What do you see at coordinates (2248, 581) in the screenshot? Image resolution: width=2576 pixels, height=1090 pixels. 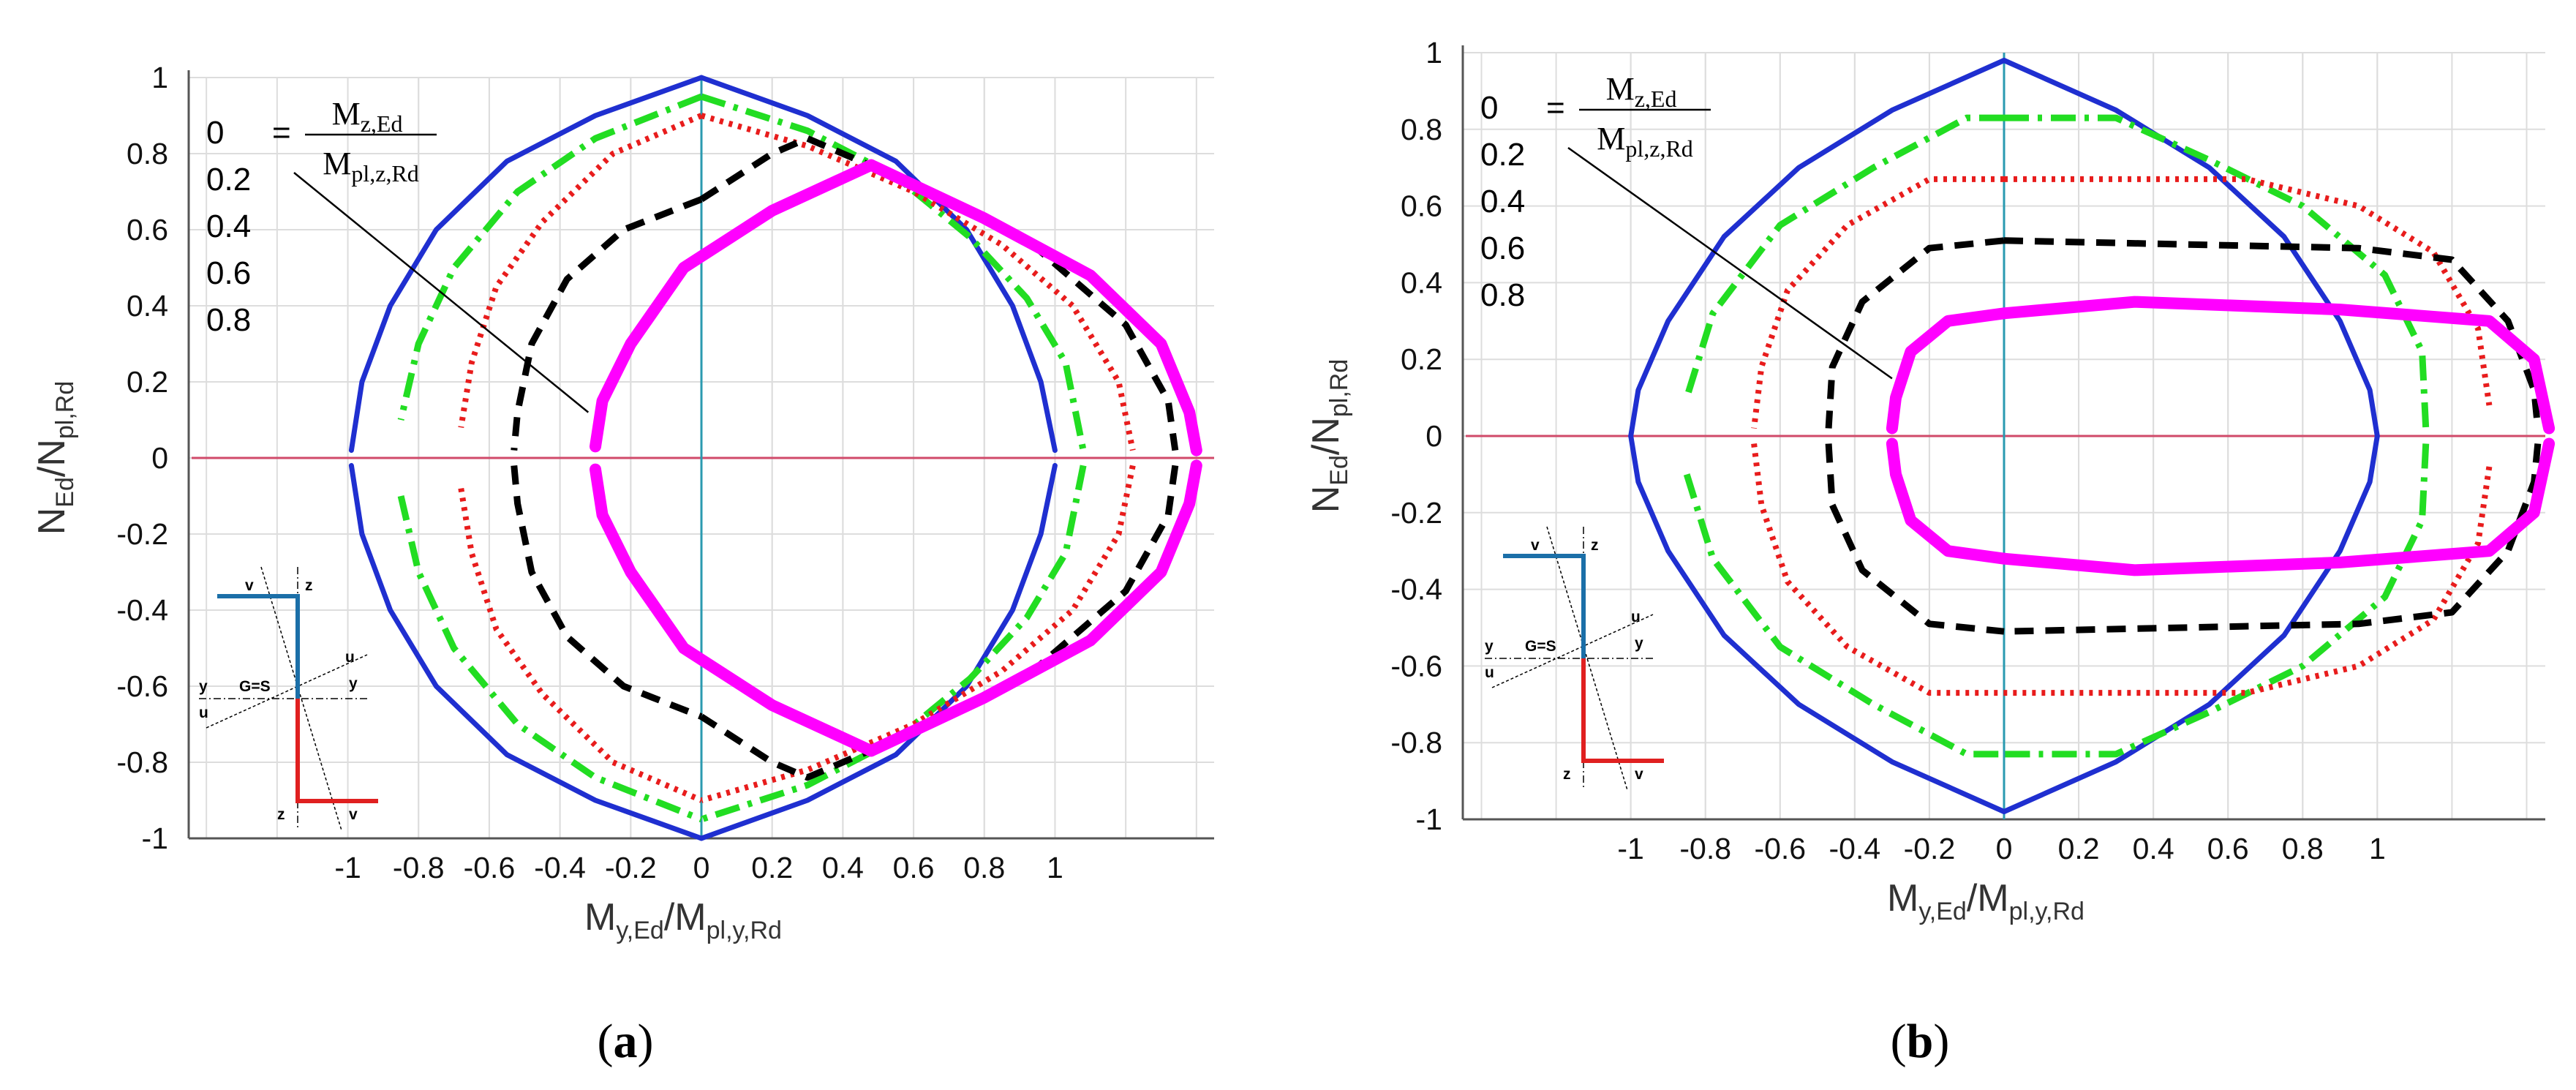 I see `series-0.4-right-lower` at bounding box center [2248, 581].